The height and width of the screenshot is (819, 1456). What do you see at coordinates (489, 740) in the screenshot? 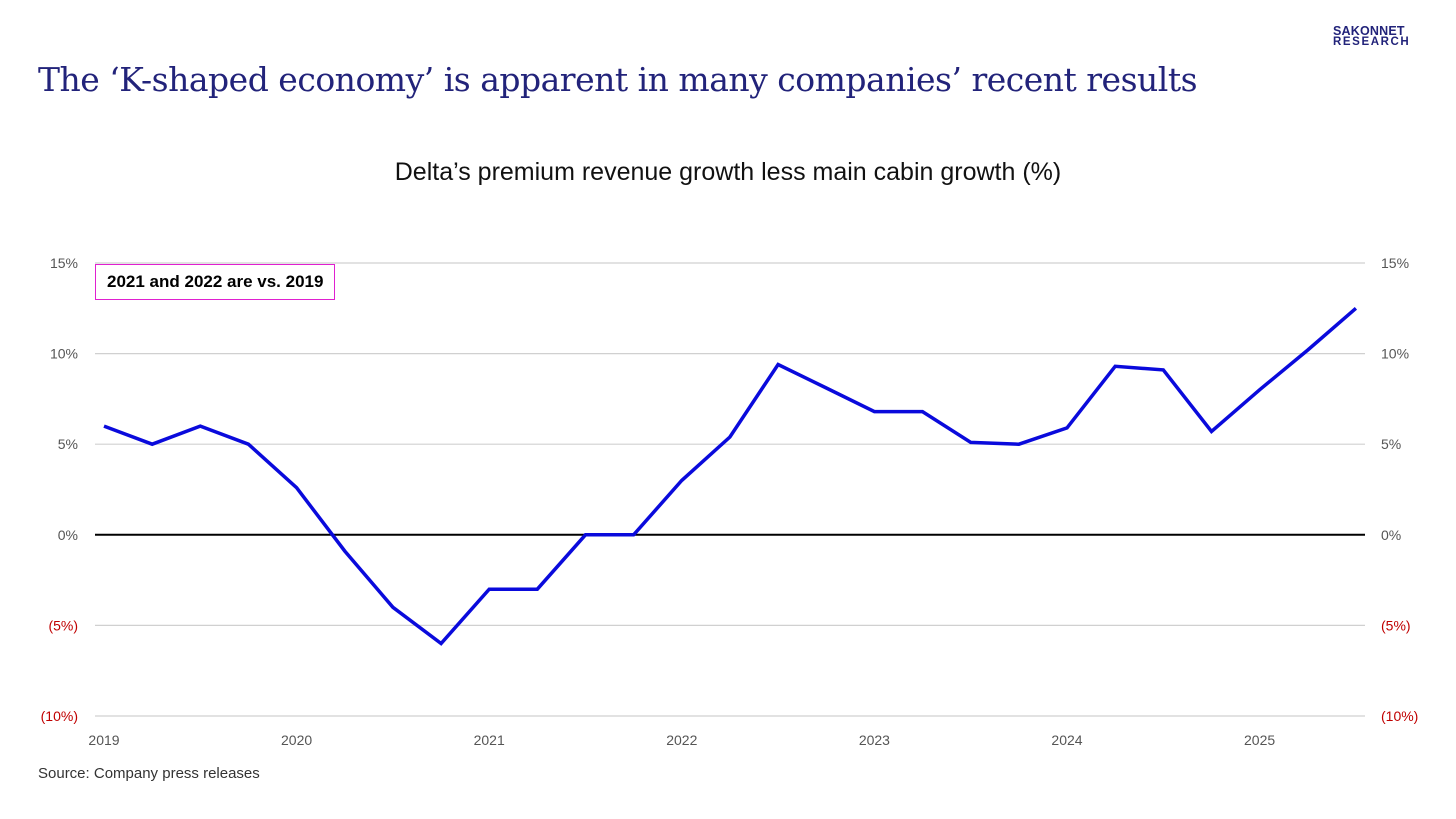
I see `x-tick-label: 2021` at bounding box center [489, 740].